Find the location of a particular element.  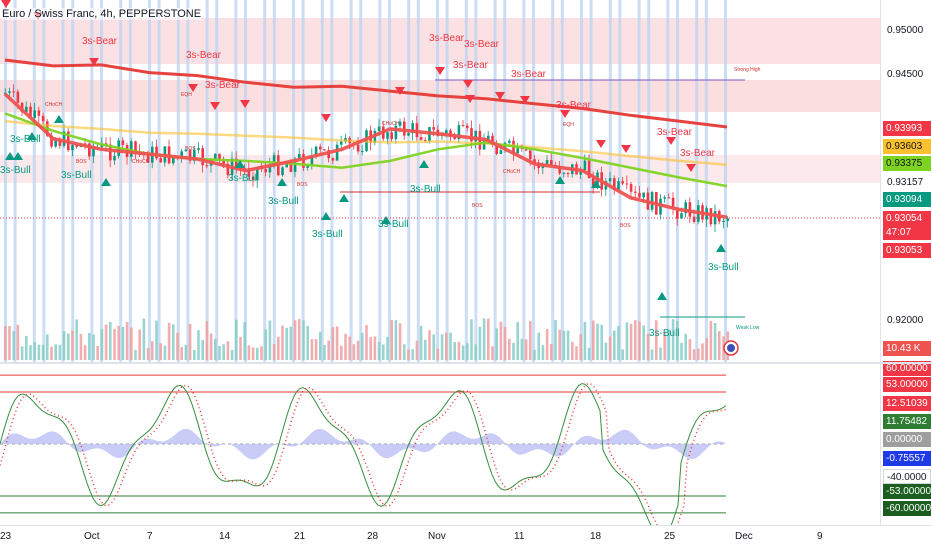

oscillator-histogram is located at coordinates (363, 444).